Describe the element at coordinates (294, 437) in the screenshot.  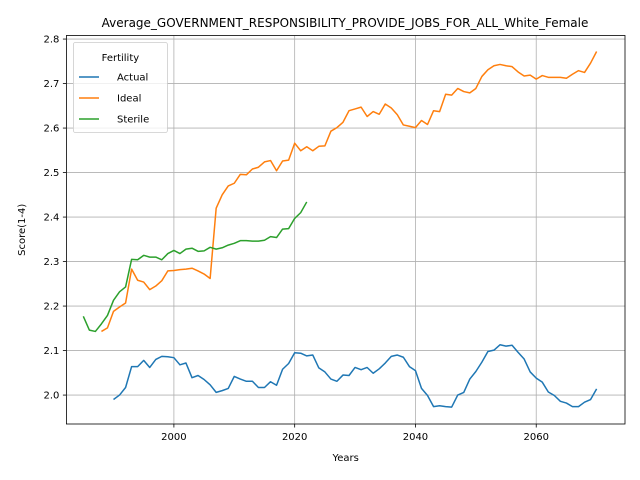
I see `x-tick-label: 2020` at that location.